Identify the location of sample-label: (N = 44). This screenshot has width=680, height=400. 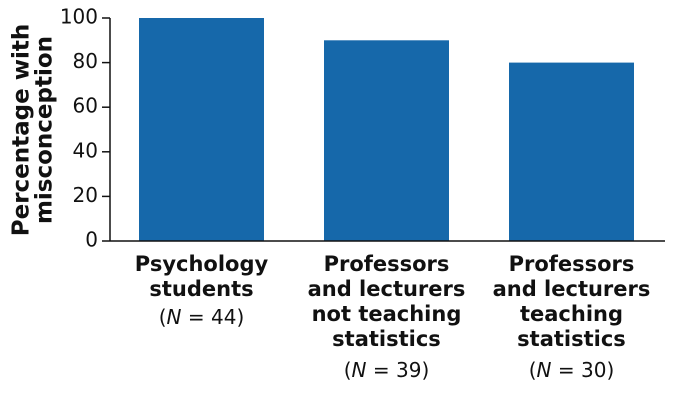
(202, 317).